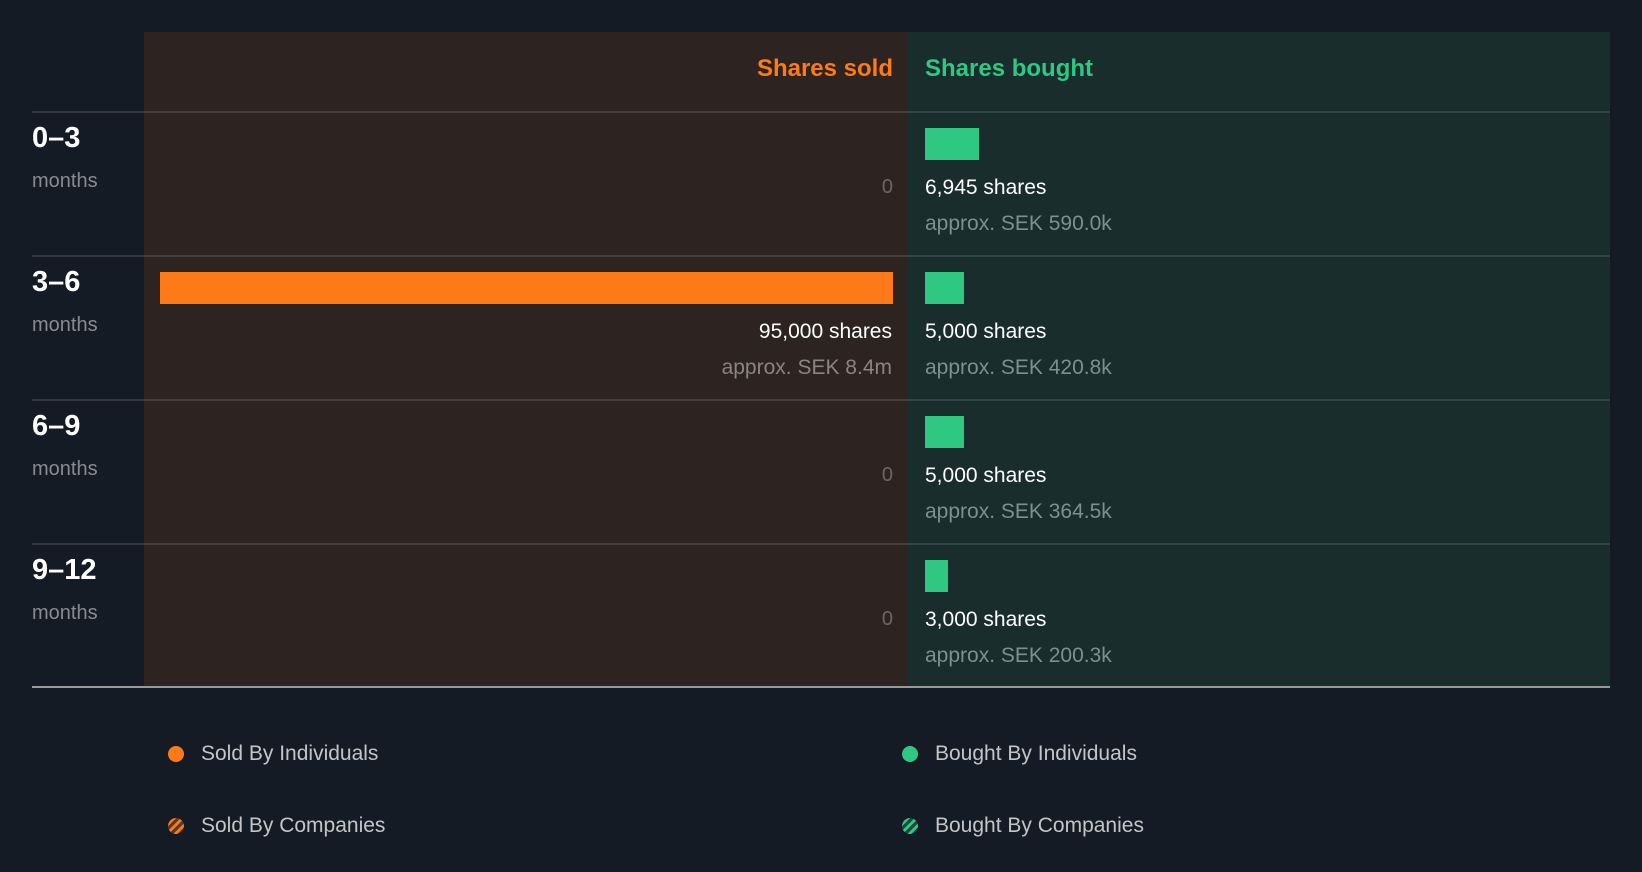 This screenshot has height=872, width=1642. I want to click on bought-approx-value: approx. SEK 200.3k, so click(1018, 655).